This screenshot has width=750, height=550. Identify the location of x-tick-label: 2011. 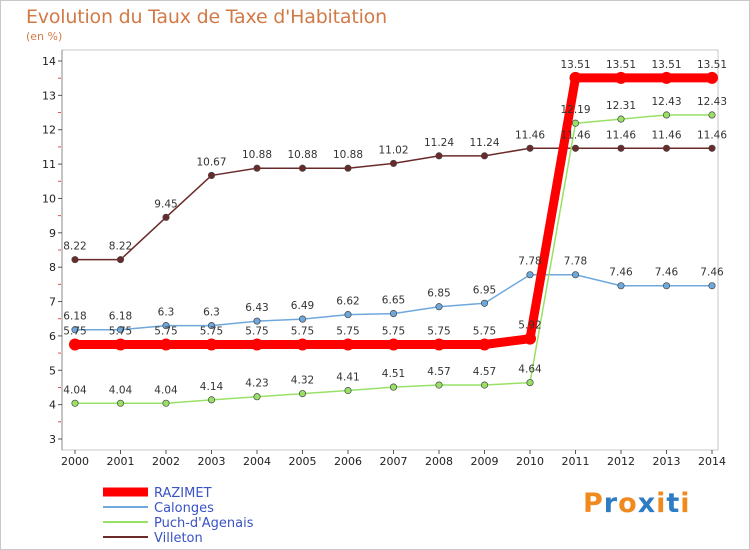
(576, 461).